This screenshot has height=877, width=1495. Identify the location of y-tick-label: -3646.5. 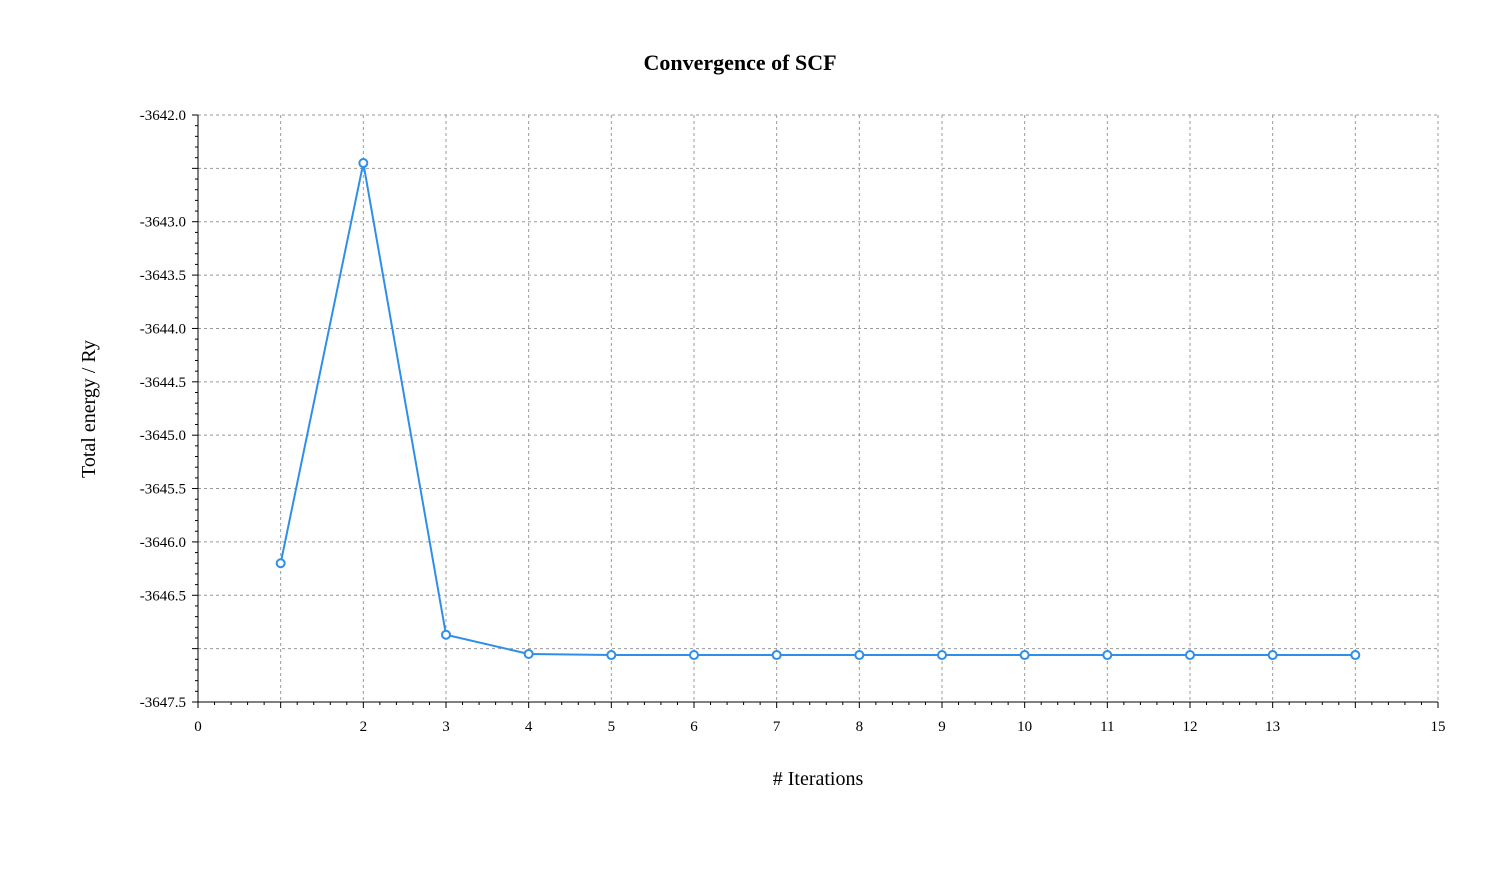
(163, 596).